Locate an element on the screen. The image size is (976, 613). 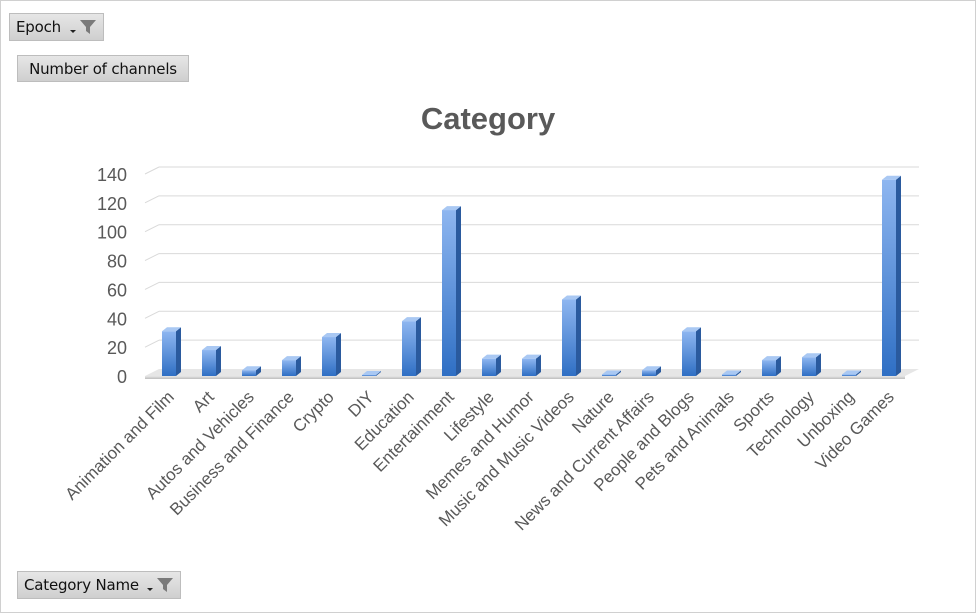
y-tick-label: 40 is located at coordinates (117, 319).